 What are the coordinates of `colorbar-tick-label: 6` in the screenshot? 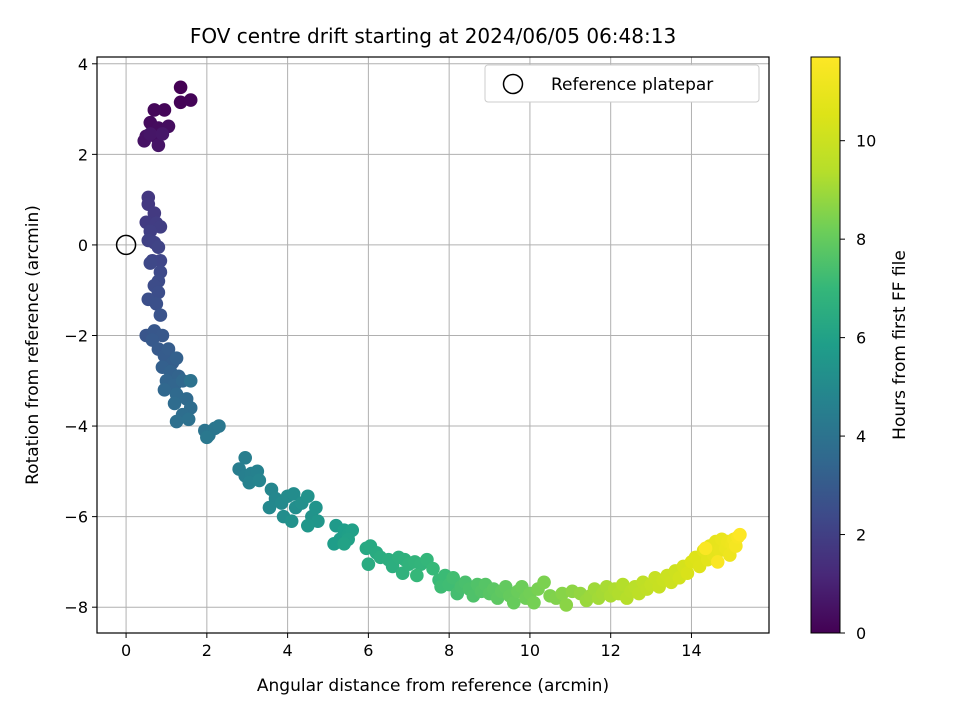 It's located at (861, 338).